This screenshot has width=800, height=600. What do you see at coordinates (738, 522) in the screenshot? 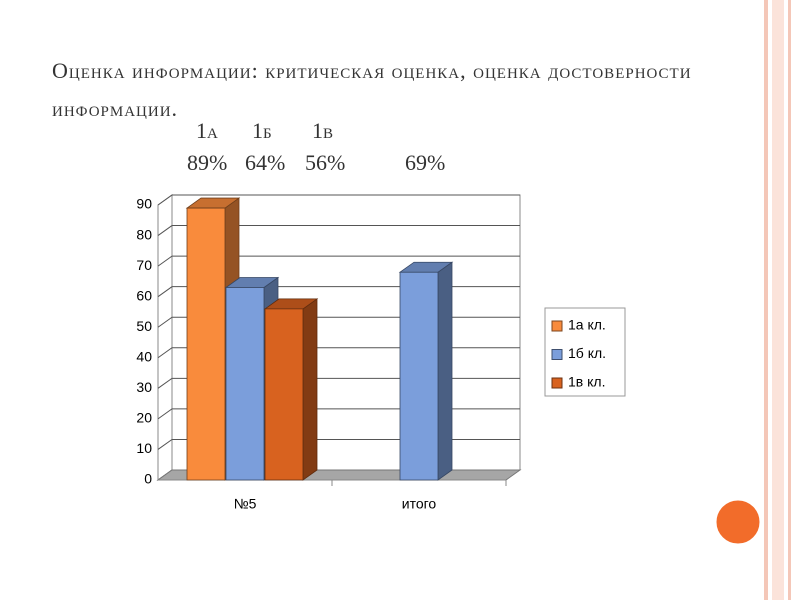
I see `decor-circle` at bounding box center [738, 522].